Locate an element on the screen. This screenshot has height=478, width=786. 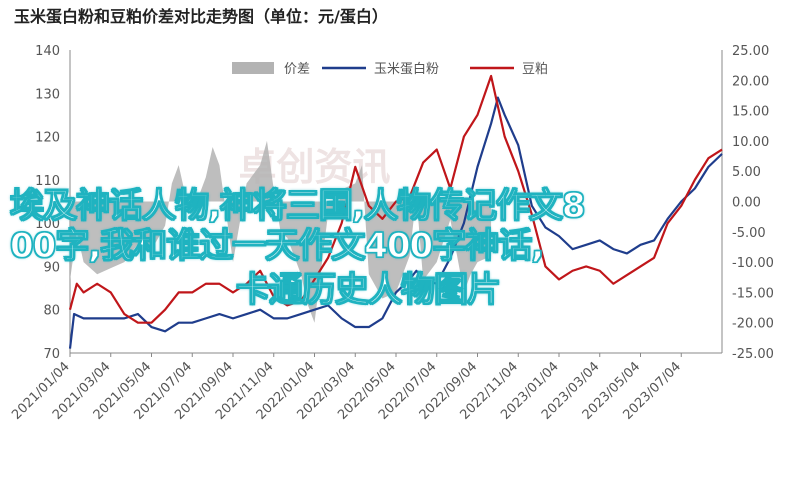
overlay-line-2: 卡通历史人物图片 is located at coordinates (368, 289).